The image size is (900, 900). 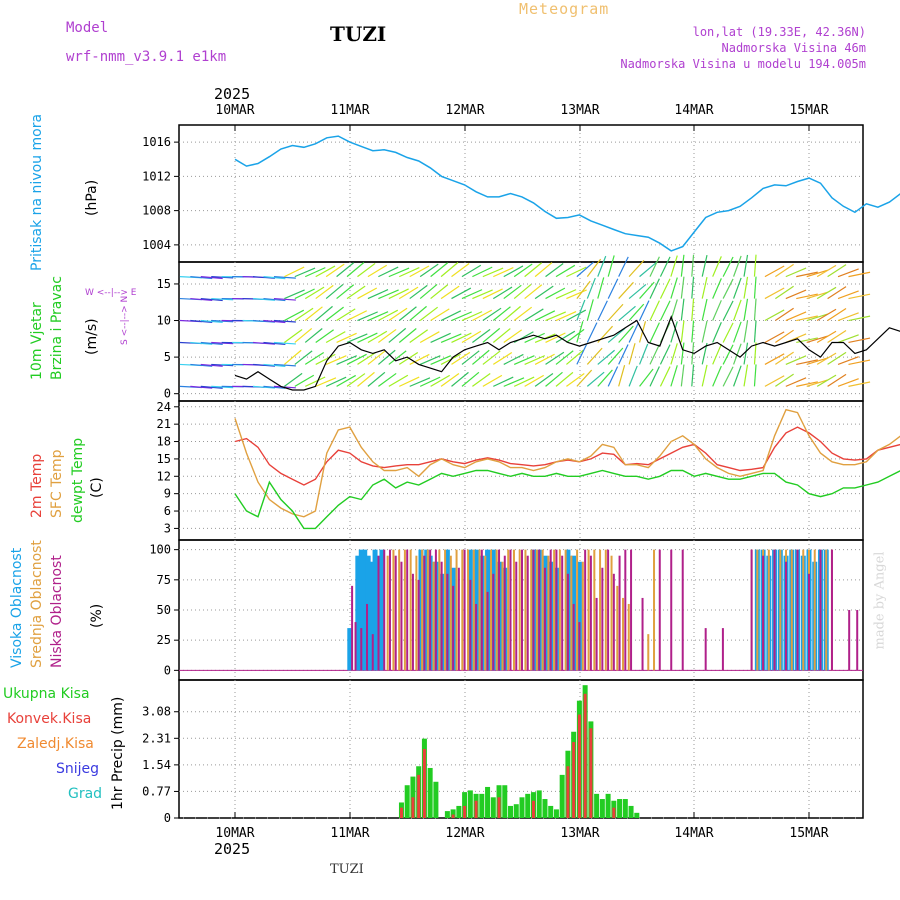 What do you see at coordinates (358, 34) in the screenshot?
I see `station-title: TUZI` at bounding box center [358, 34].